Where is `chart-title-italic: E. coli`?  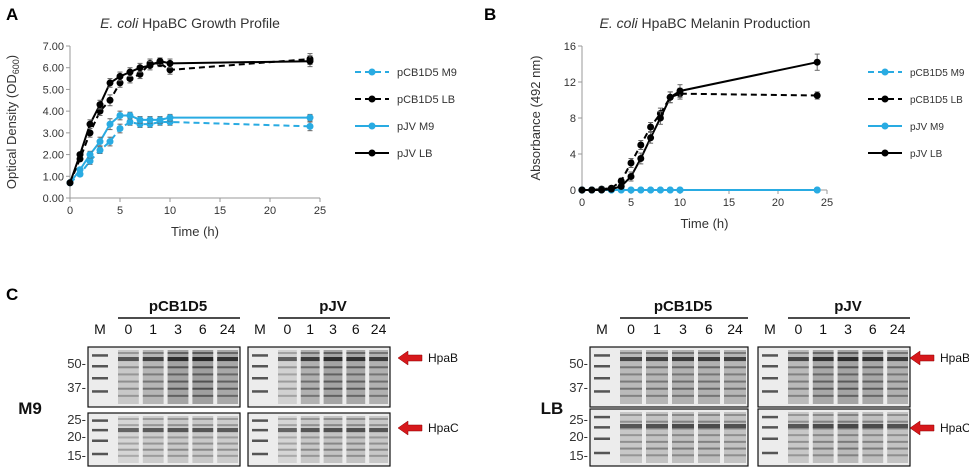
chart-title-italic: E. coli is located at coordinates (119, 23).